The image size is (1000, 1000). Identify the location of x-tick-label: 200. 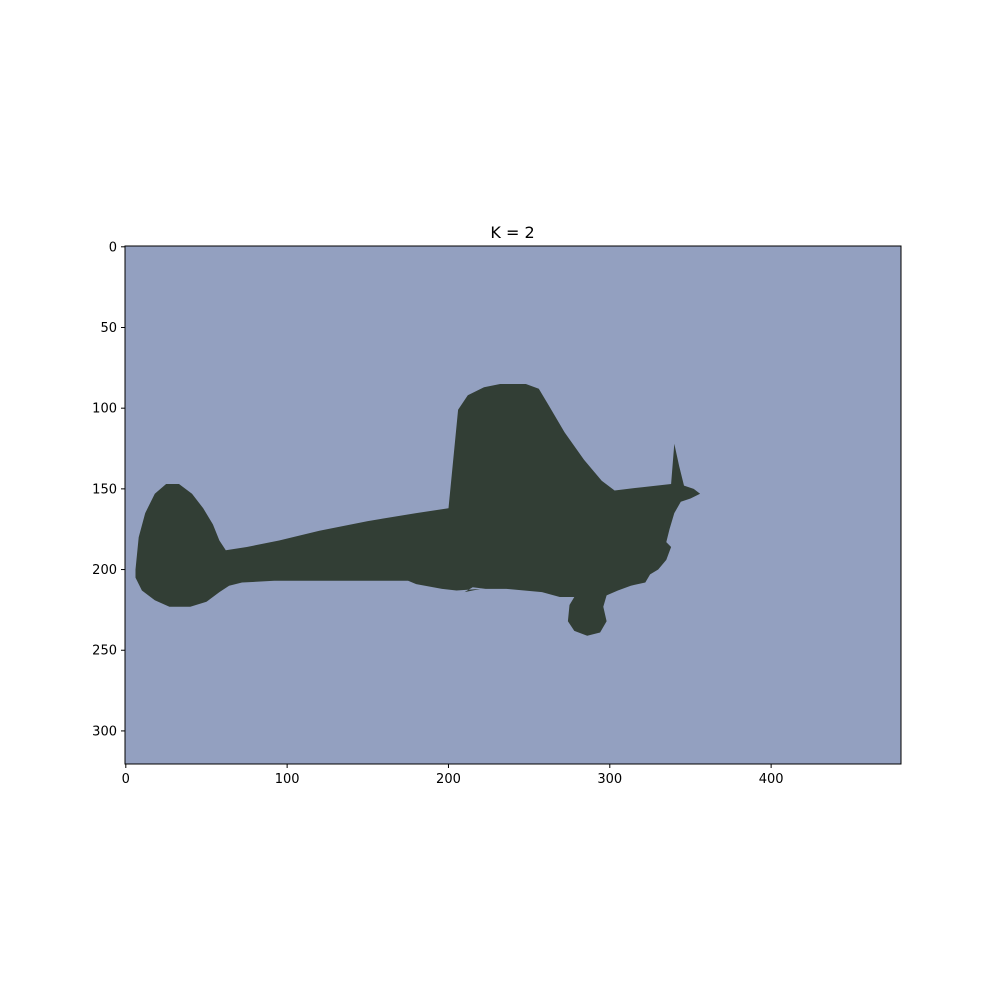
(448, 779).